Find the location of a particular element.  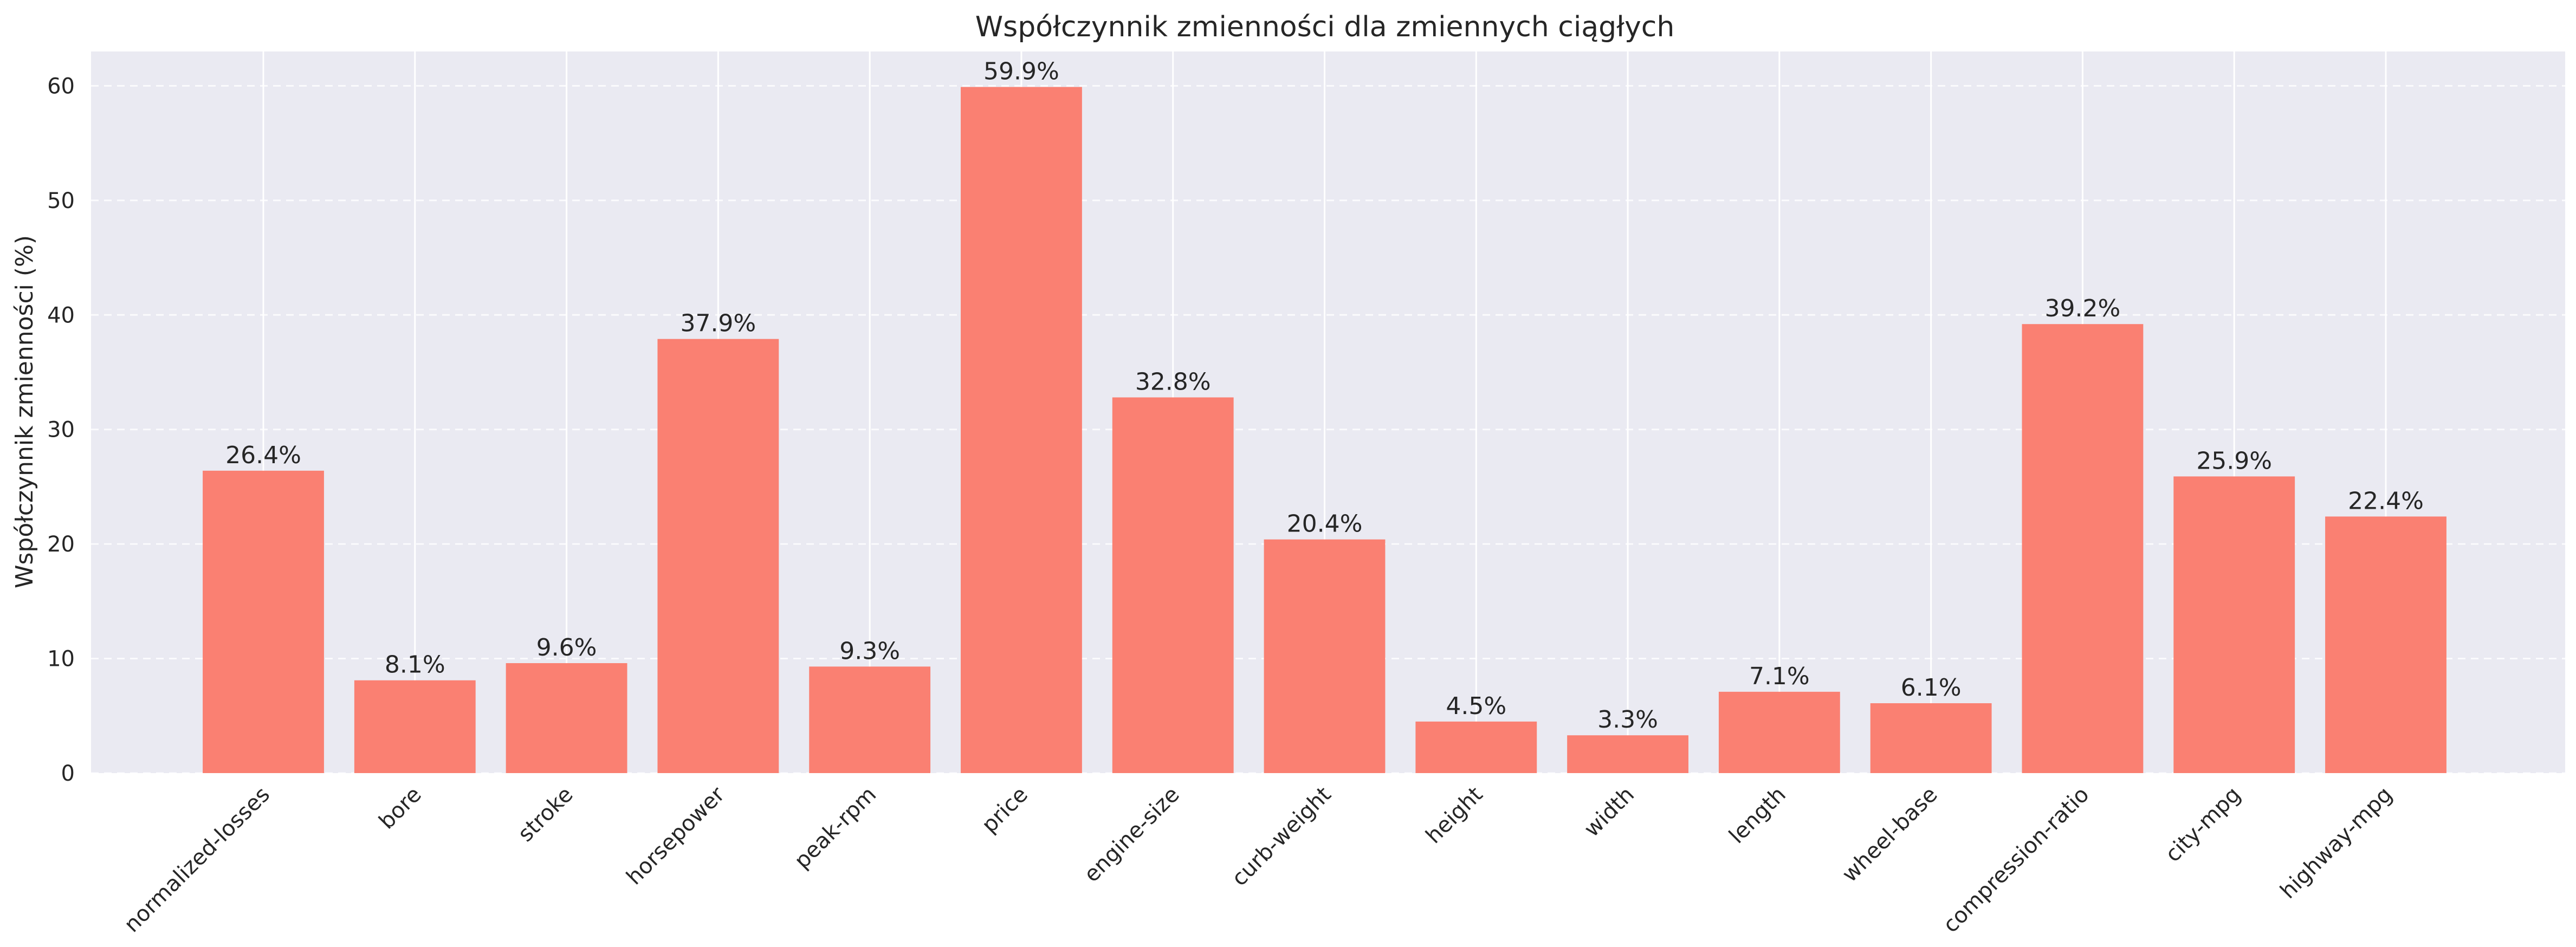

bar-compression-ratio is located at coordinates (2083, 548).